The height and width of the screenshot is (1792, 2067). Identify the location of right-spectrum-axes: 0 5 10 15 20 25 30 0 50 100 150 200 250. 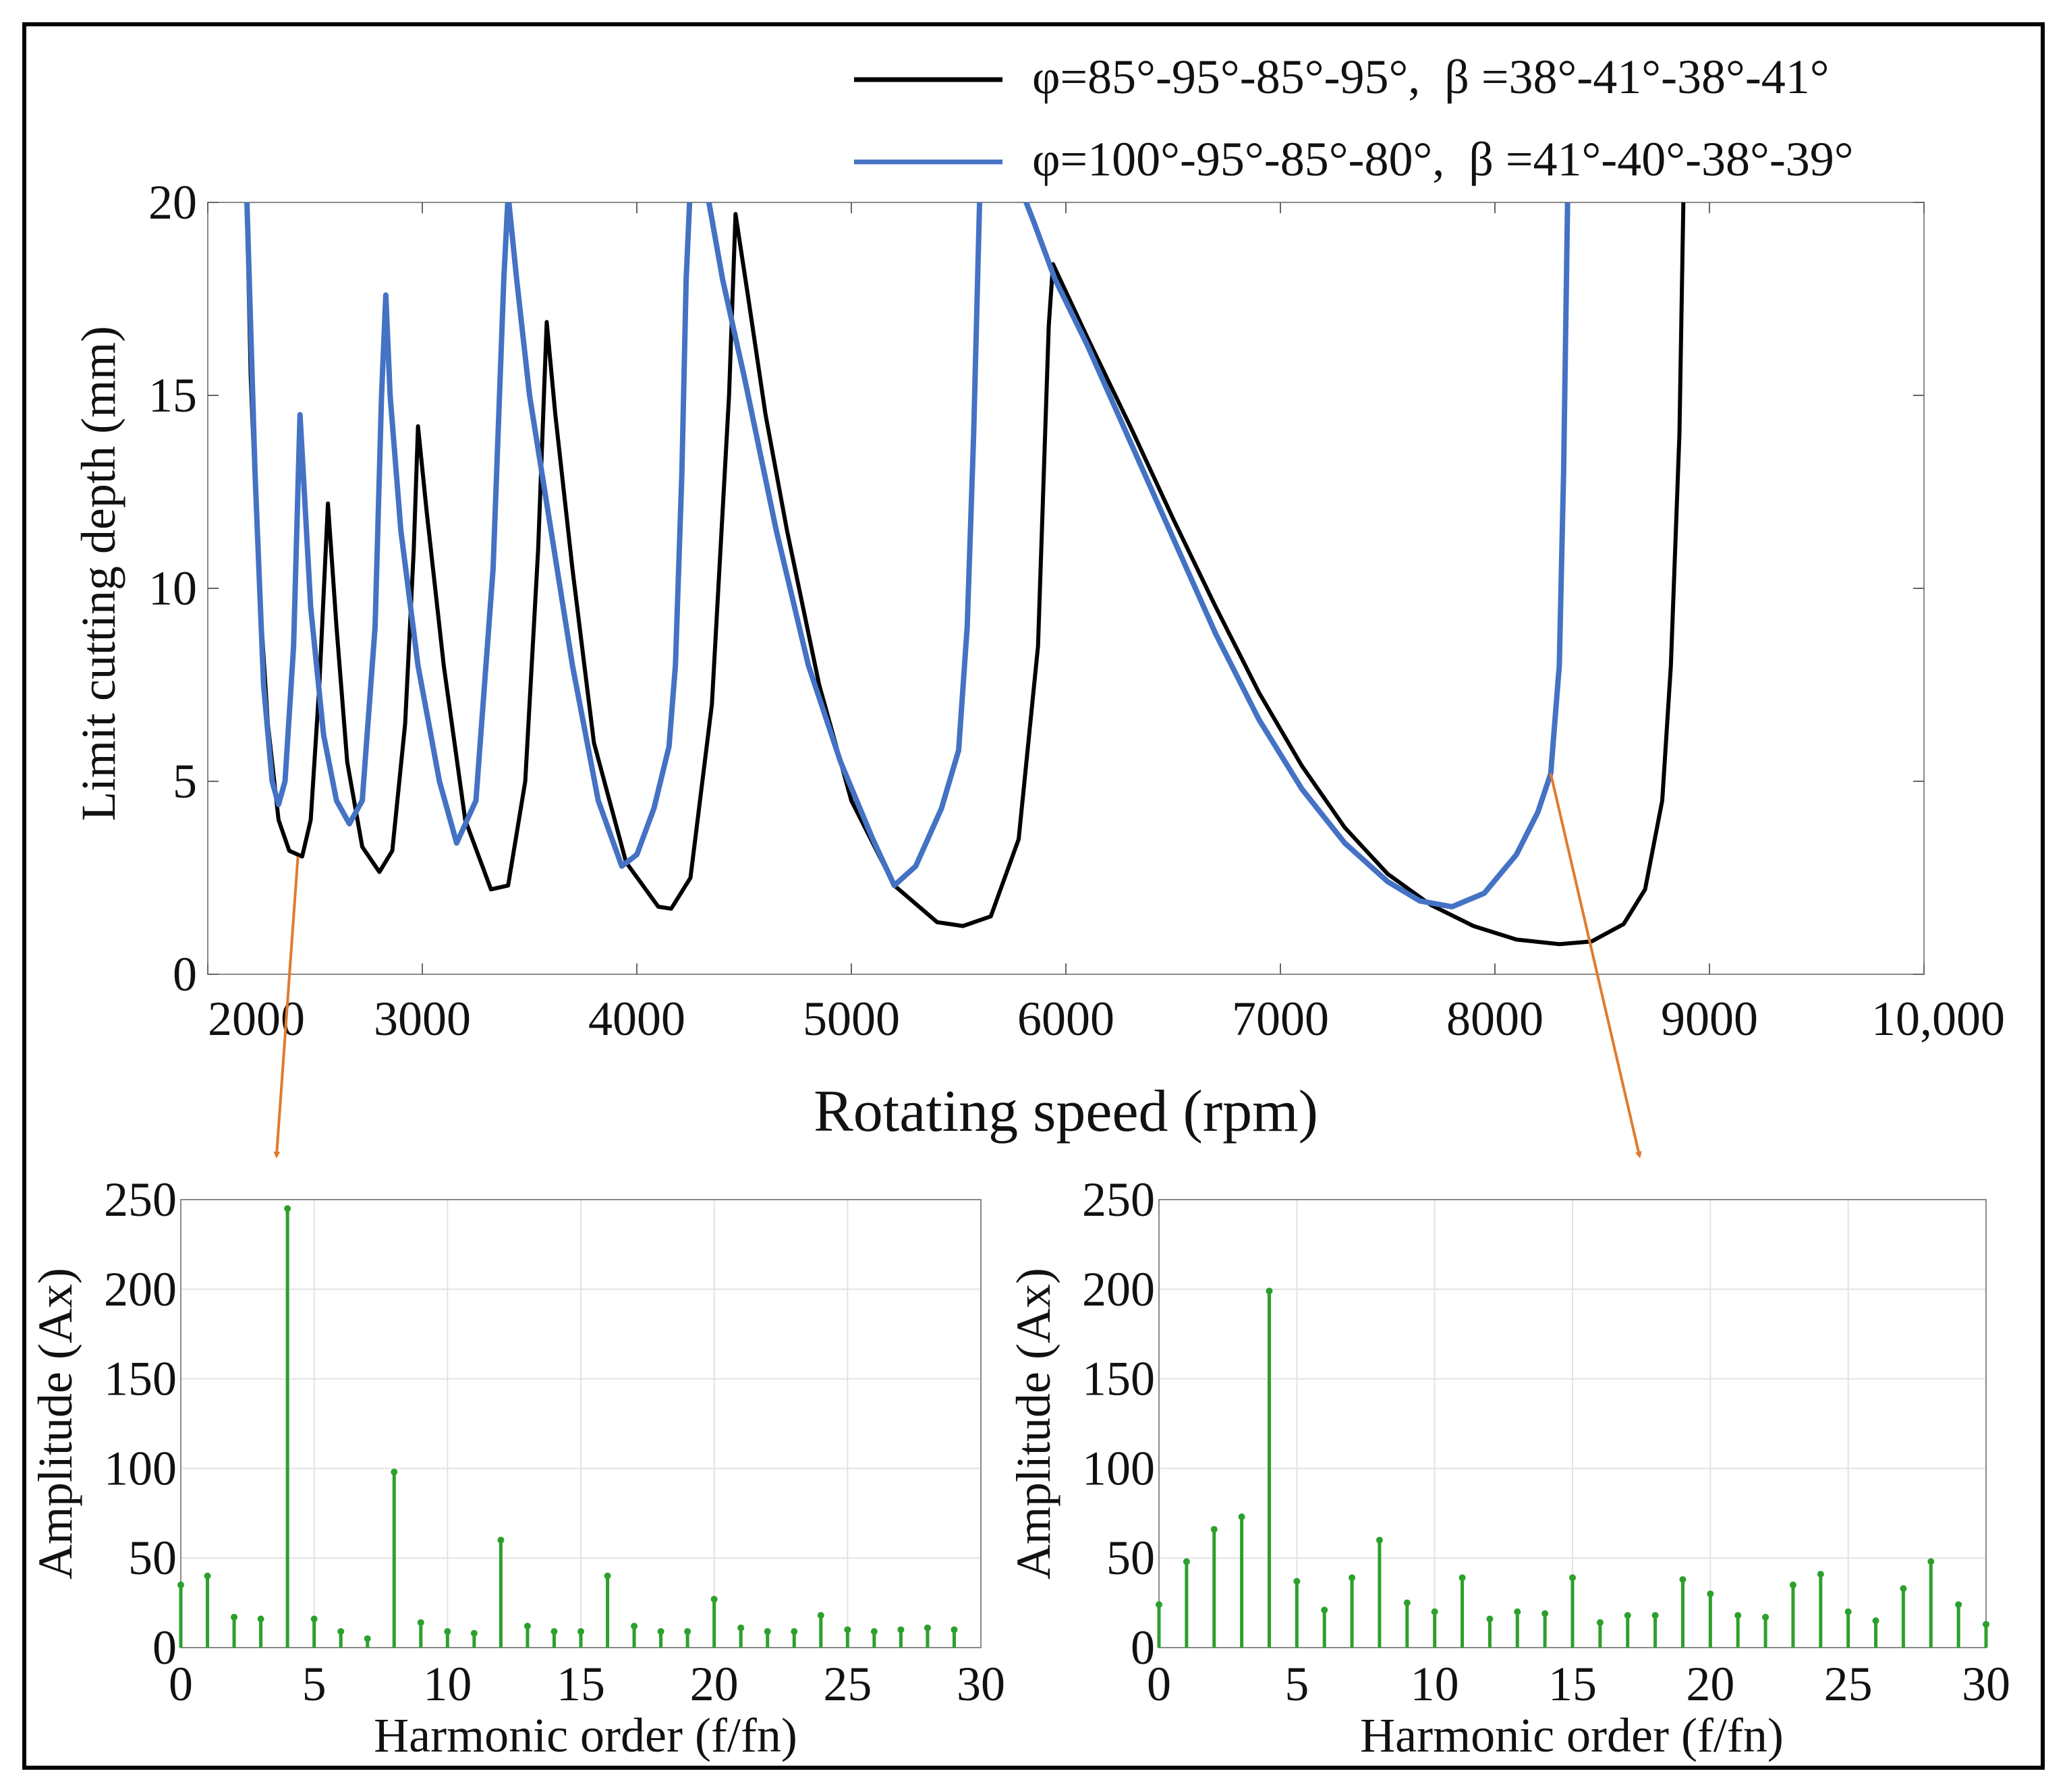
(1546, 1442).